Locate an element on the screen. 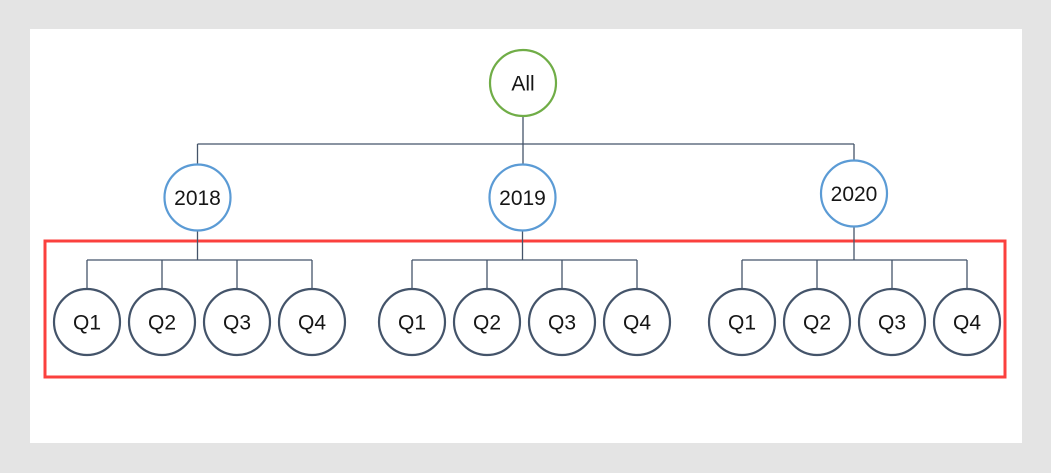 The width and height of the screenshot is (1051, 473). node-2019-q4-label: Q4 is located at coordinates (637, 323).